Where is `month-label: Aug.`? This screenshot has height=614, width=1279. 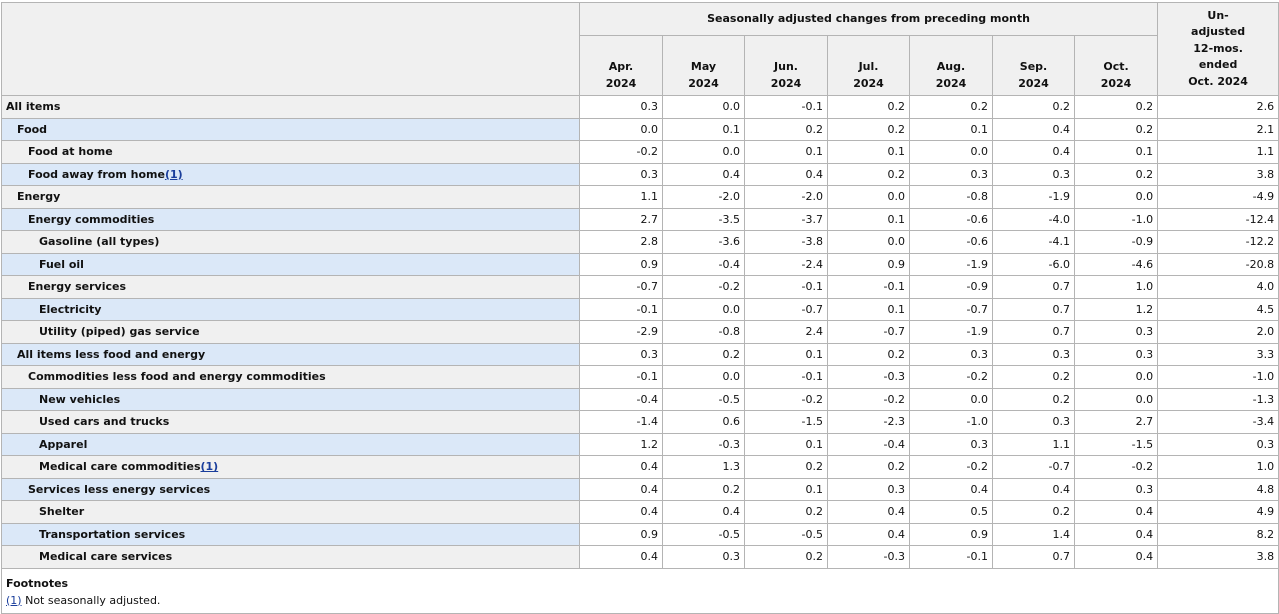
month-label: Aug. is located at coordinates (951, 66).